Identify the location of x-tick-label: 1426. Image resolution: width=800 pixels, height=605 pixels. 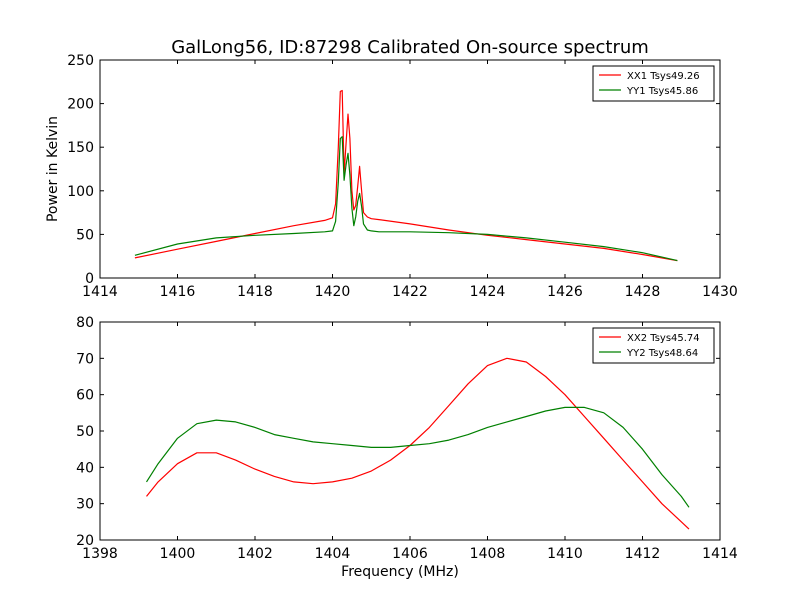
(565, 292).